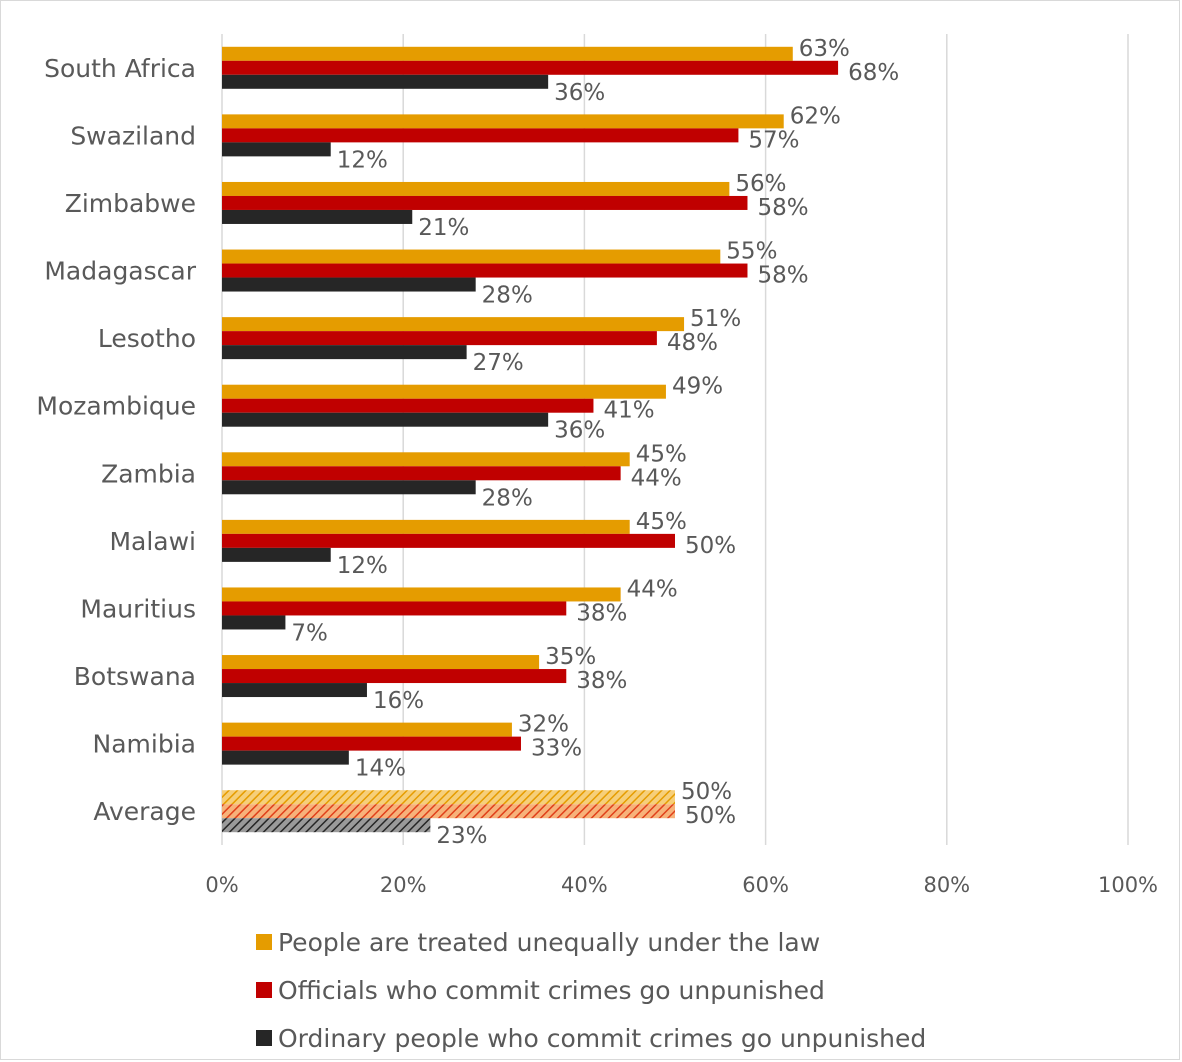 The image size is (1182, 1062). Describe the element at coordinates (116, 406) in the screenshot. I see `category-label: Mozambique` at that location.